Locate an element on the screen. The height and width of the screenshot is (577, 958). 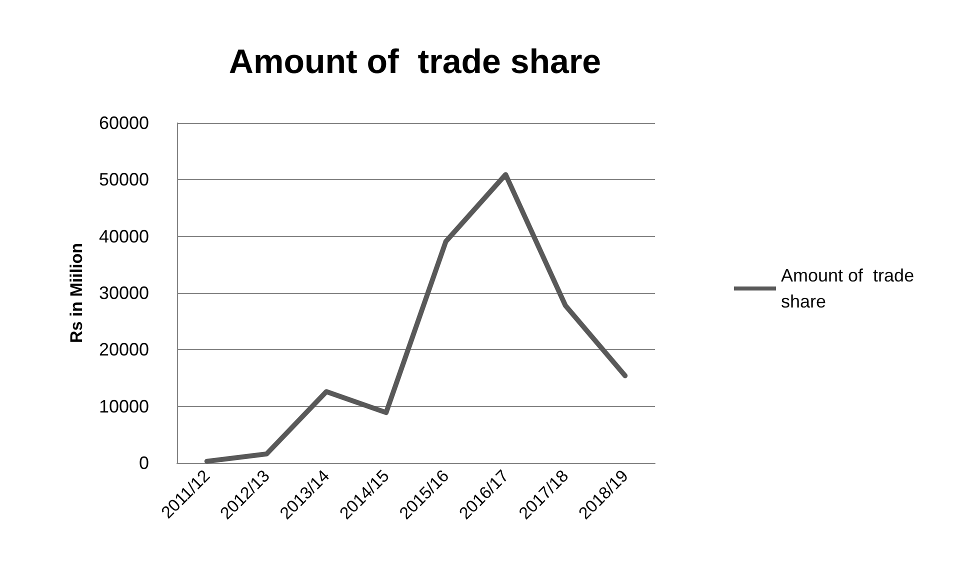
y-tick-label: 60000 is located at coordinates (123, 123).